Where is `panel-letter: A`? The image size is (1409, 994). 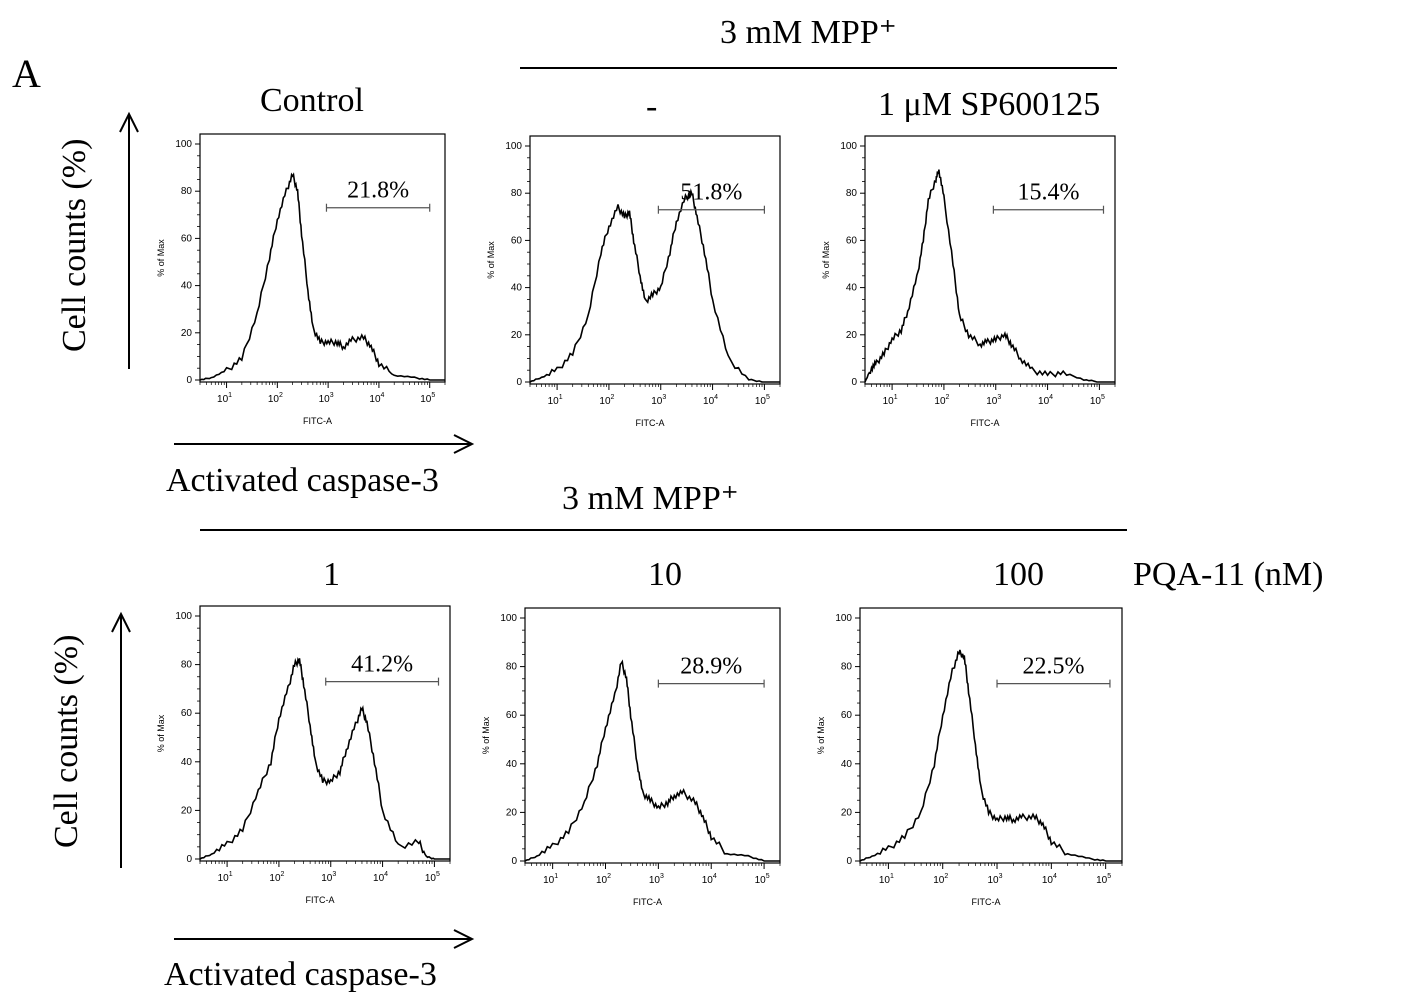
panel-letter: A is located at coordinates (26, 73).